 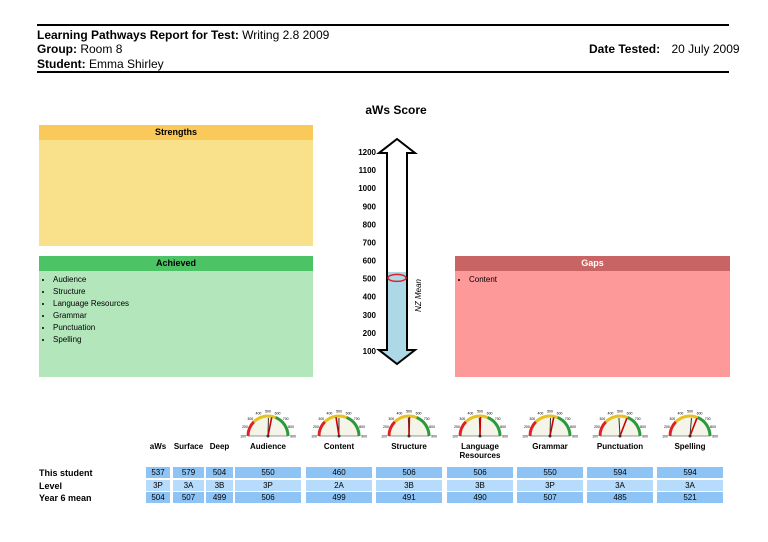 I want to click on y-tick-label: 500, so click(x=370, y=279).